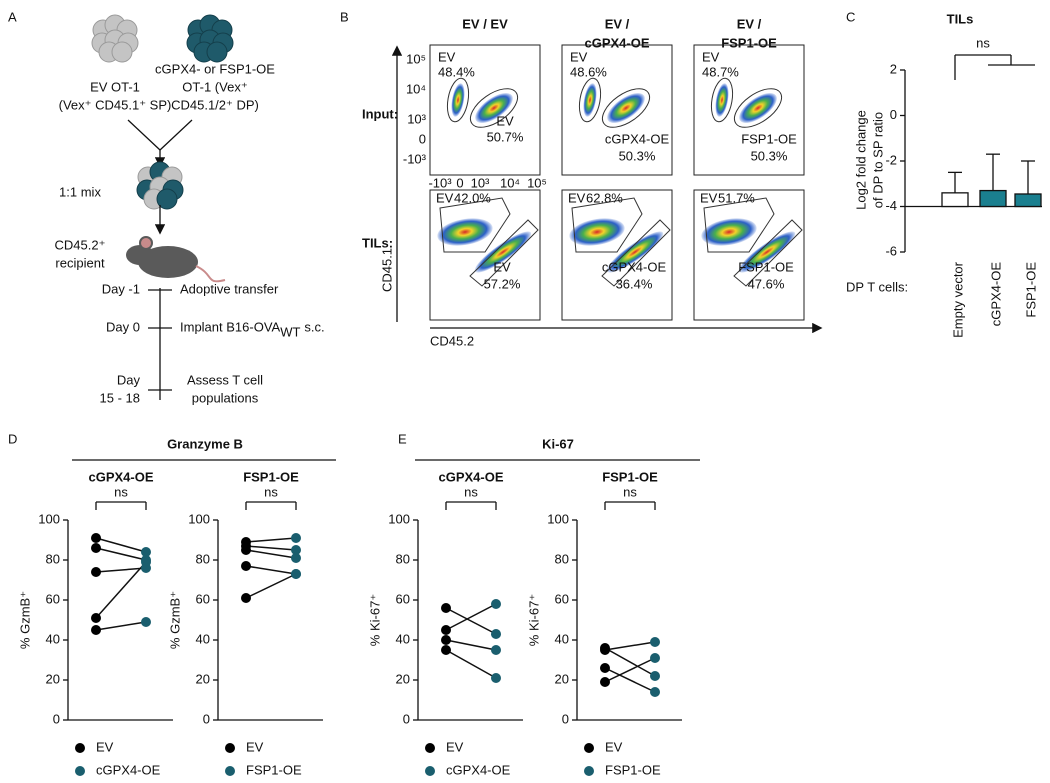 This screenshot has height=783, width=1050. What do you see at coordinates (374, 620) in the screenshot?
I see `y-axis-label: % Ki-67⁺` at bounding box center [374, 620].